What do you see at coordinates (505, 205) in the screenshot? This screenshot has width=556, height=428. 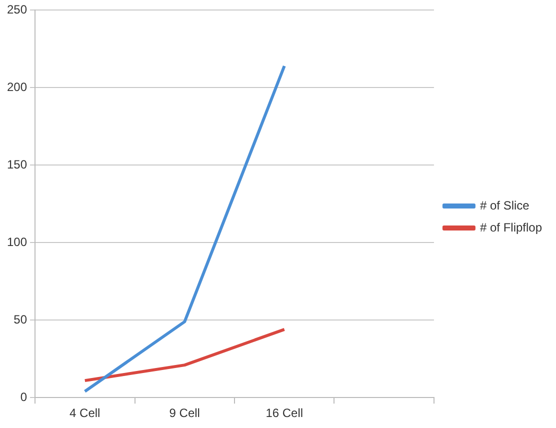 I see `legend-label: # of Slice` at bounding box center [505, 205].